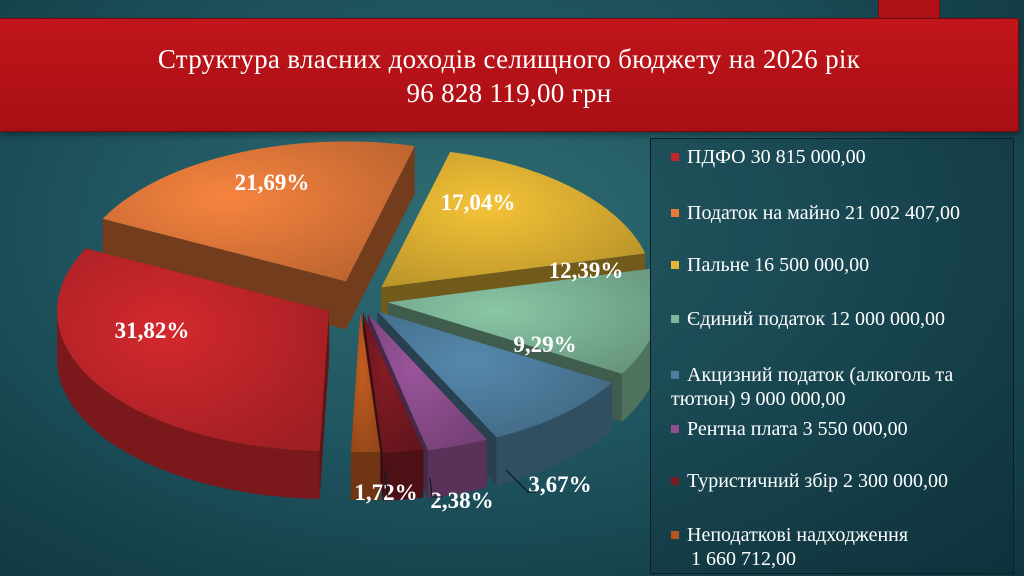  I want to click on legend-swatch-excise, so click(675, 375).